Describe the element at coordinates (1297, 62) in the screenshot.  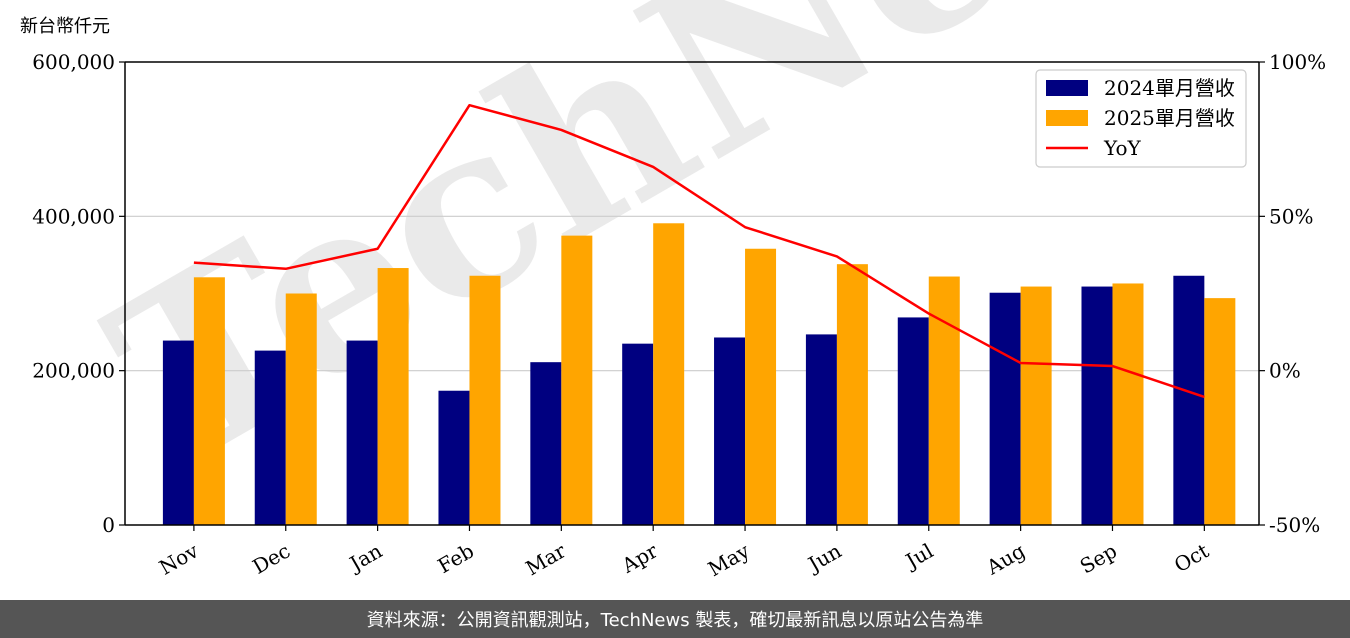
I see `right-tick-label: 100%` at that location.